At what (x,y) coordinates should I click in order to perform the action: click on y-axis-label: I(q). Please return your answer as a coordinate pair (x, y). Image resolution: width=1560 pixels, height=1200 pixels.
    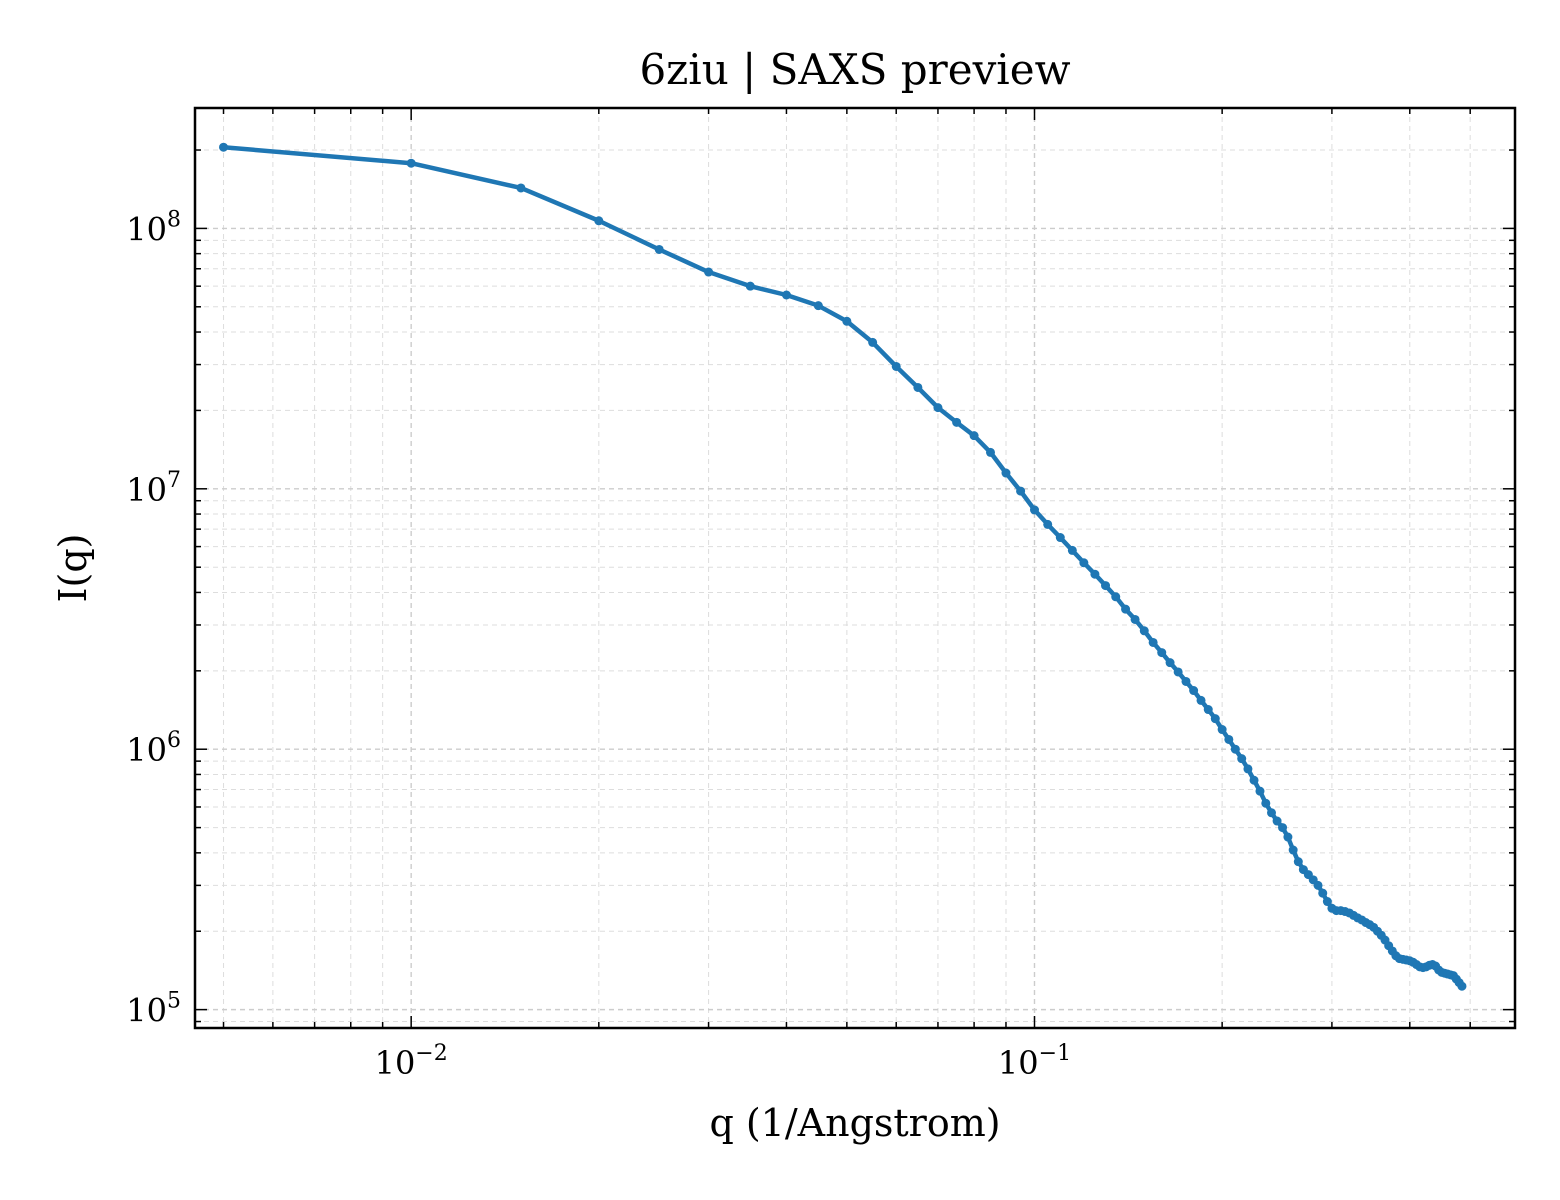
    Looking at the image, I should click on (73, 568).